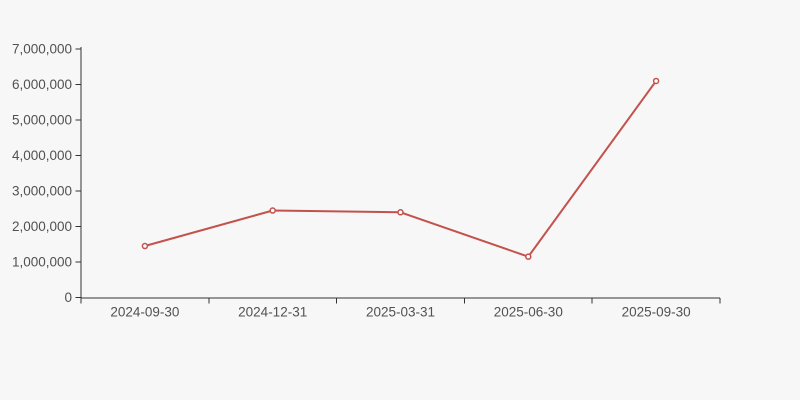 Image resolution: width=800 pixels, height=400 pixels. Describe the element at coordinates (144, 312) in the screenshot. I see `x-axis-tick-label: 2024-09-30` at that location.